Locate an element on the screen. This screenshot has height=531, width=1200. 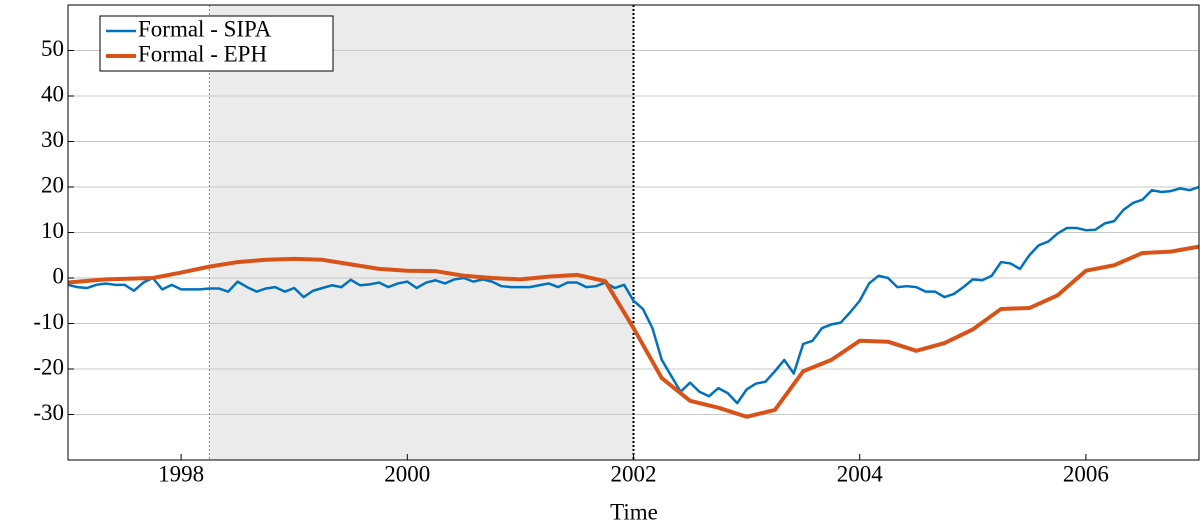
x-tick-label: 1998 is located at coordinates (181, 473).